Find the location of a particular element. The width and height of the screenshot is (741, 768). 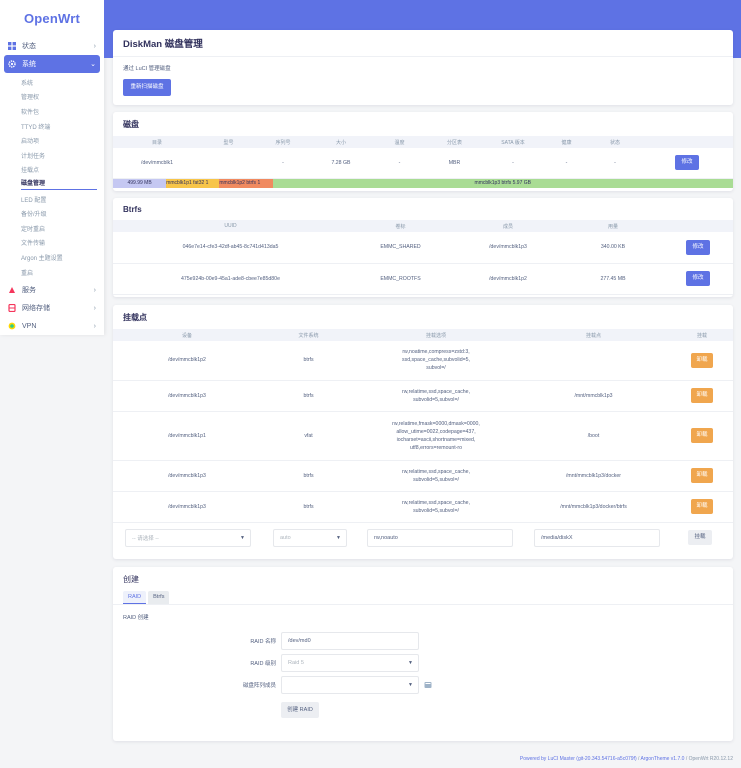

btrfs-label: EMMC_SHARED is located at coordinates (400, 248).